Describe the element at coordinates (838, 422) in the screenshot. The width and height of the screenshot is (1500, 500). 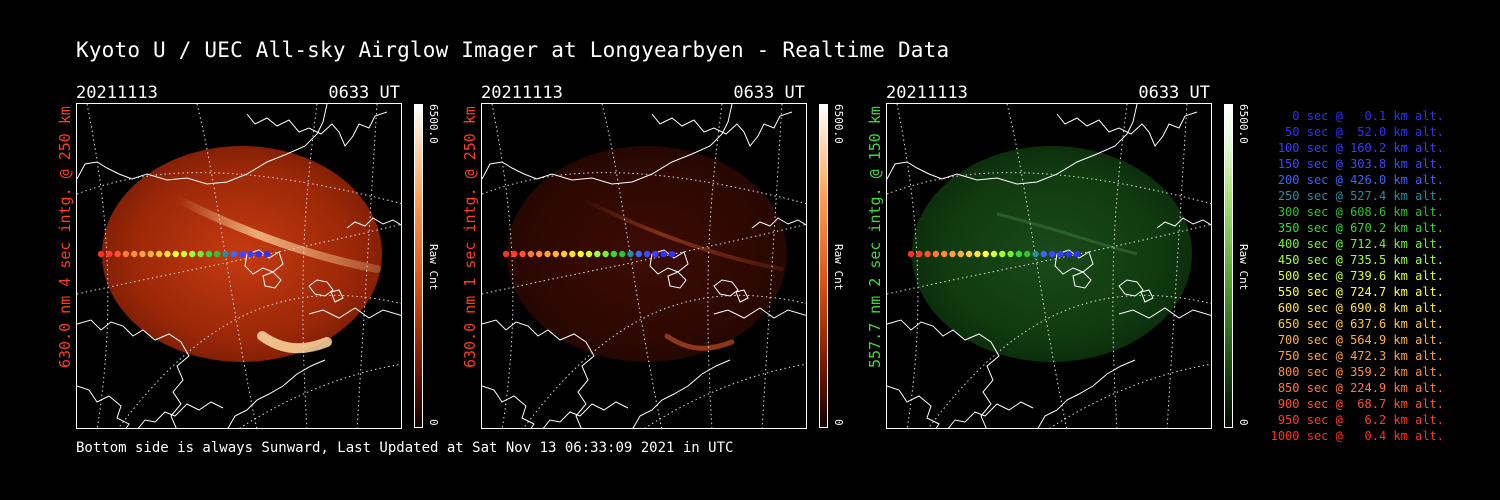
I see `panel-2-colorbar-min: 0` at that location.